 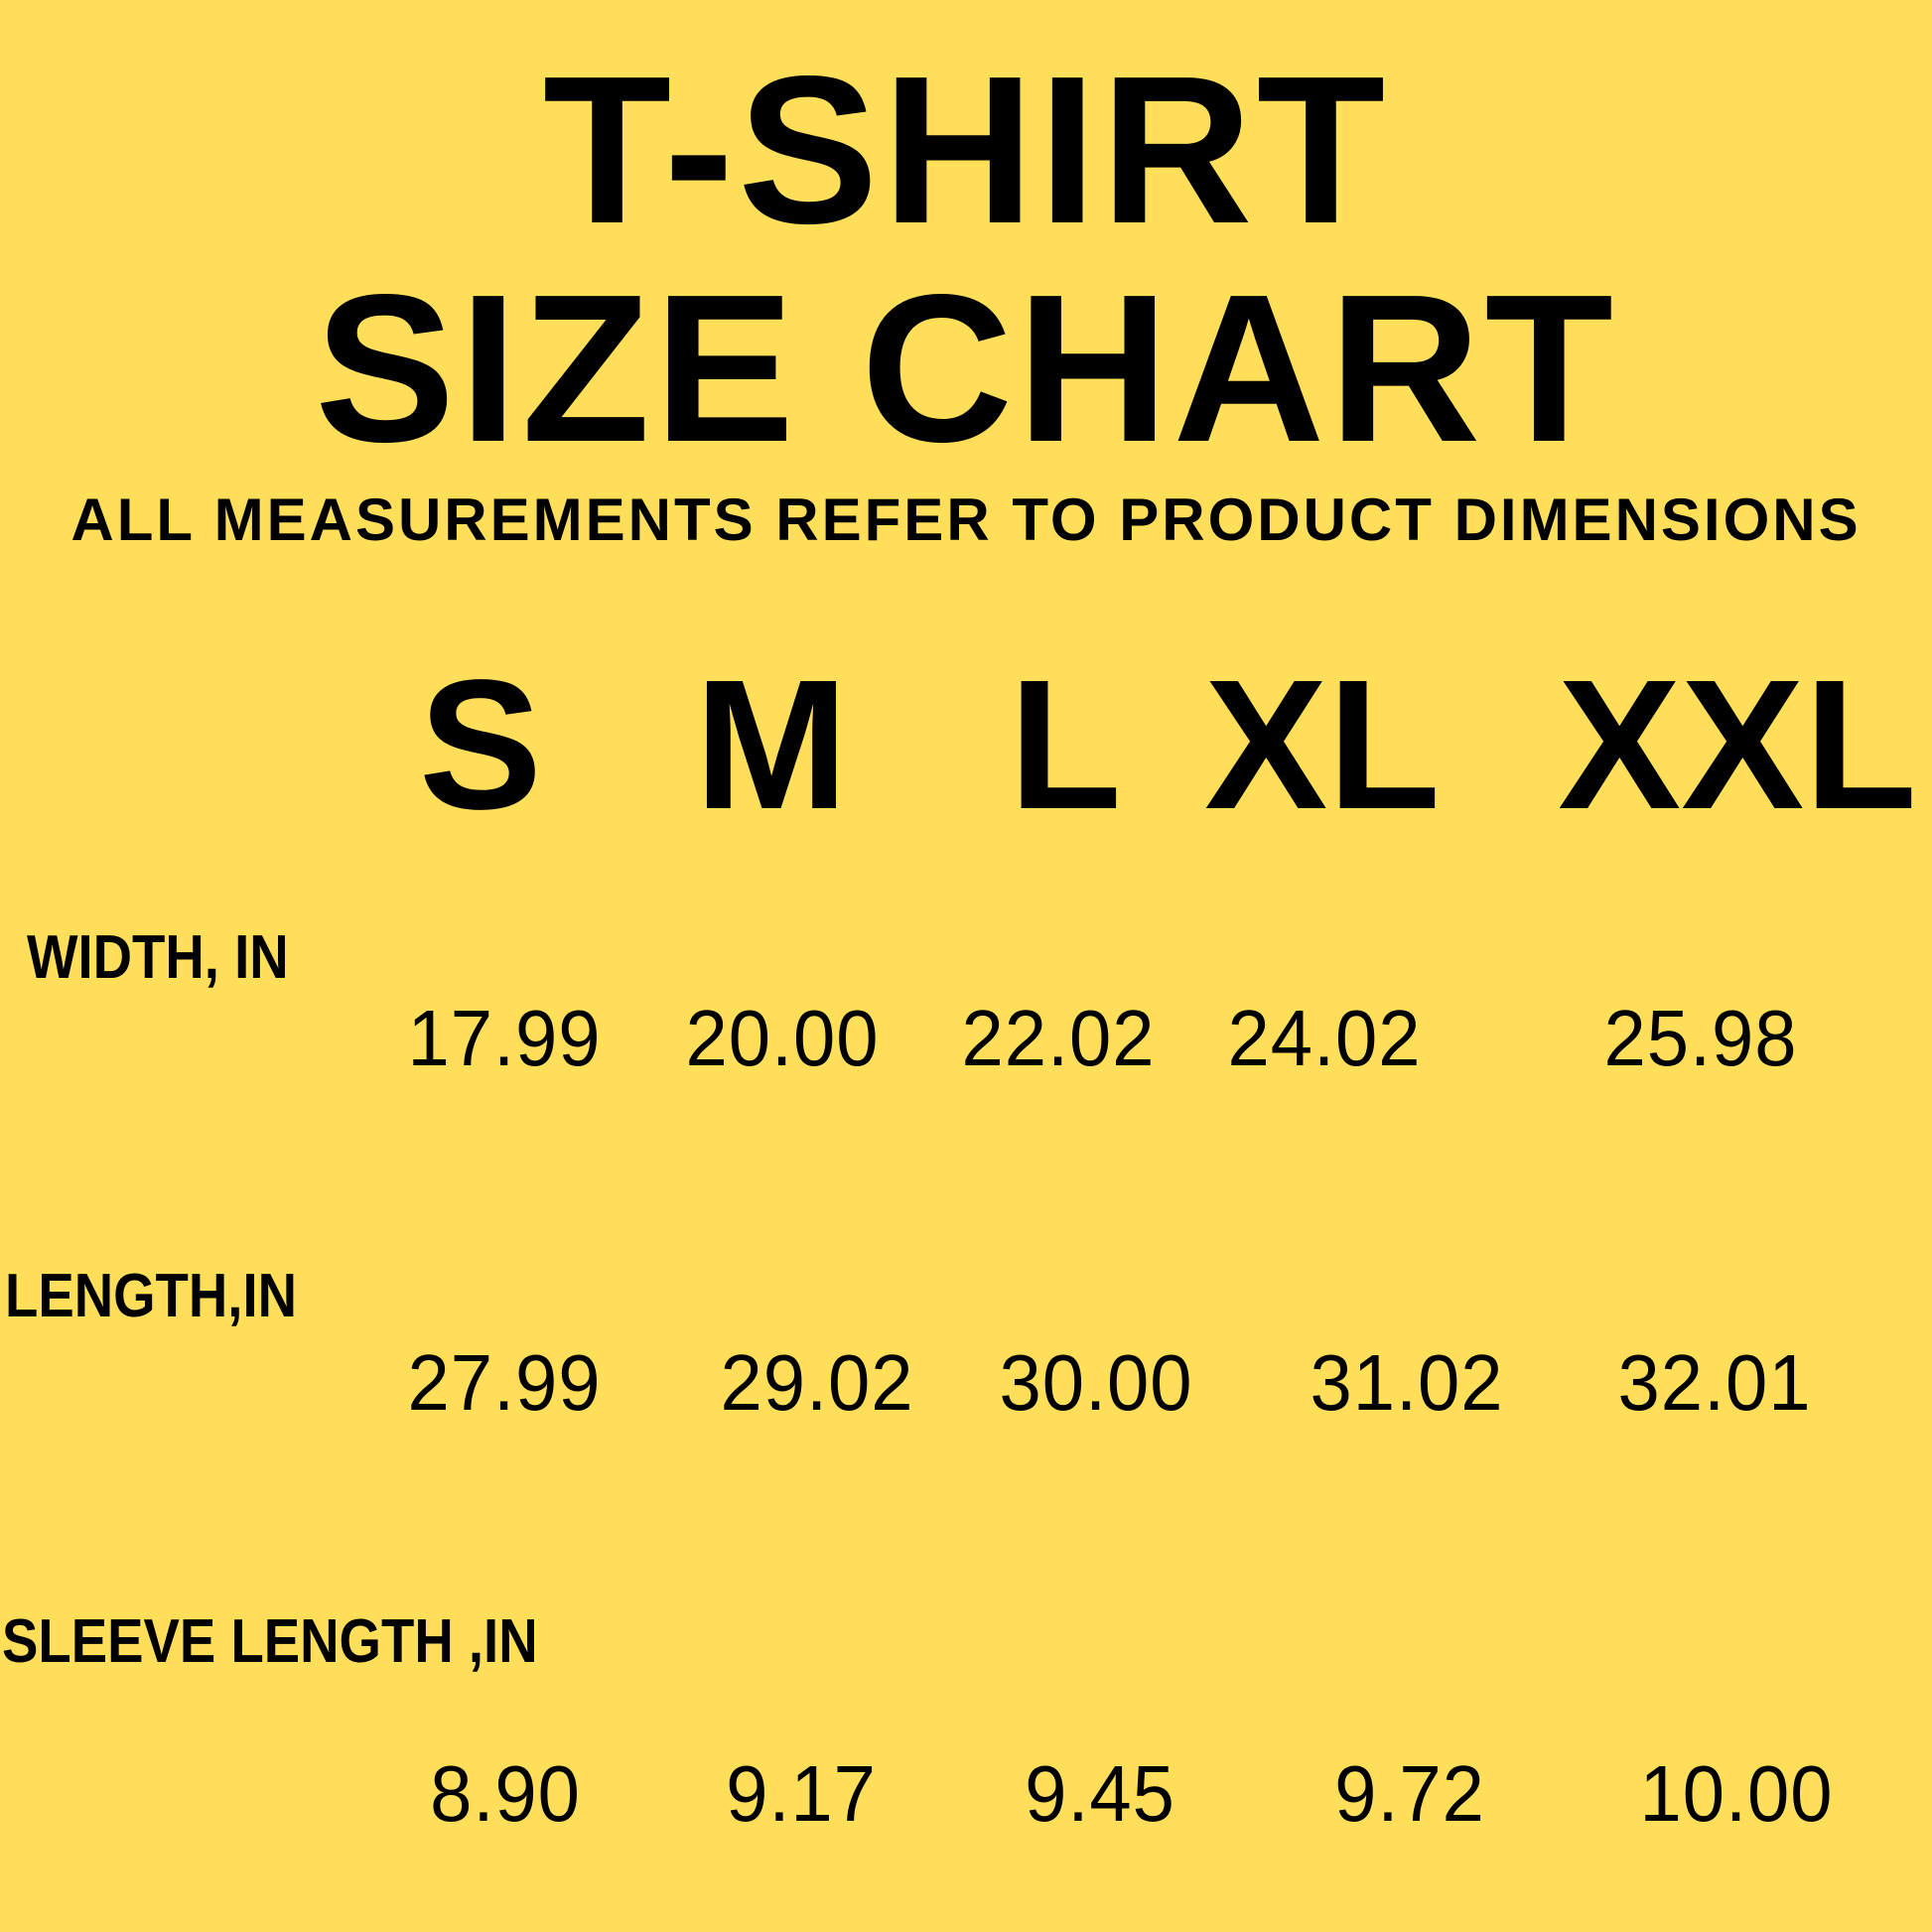 I want to click on title-line-2: SIZE CHART, so click(x=966, y=367).